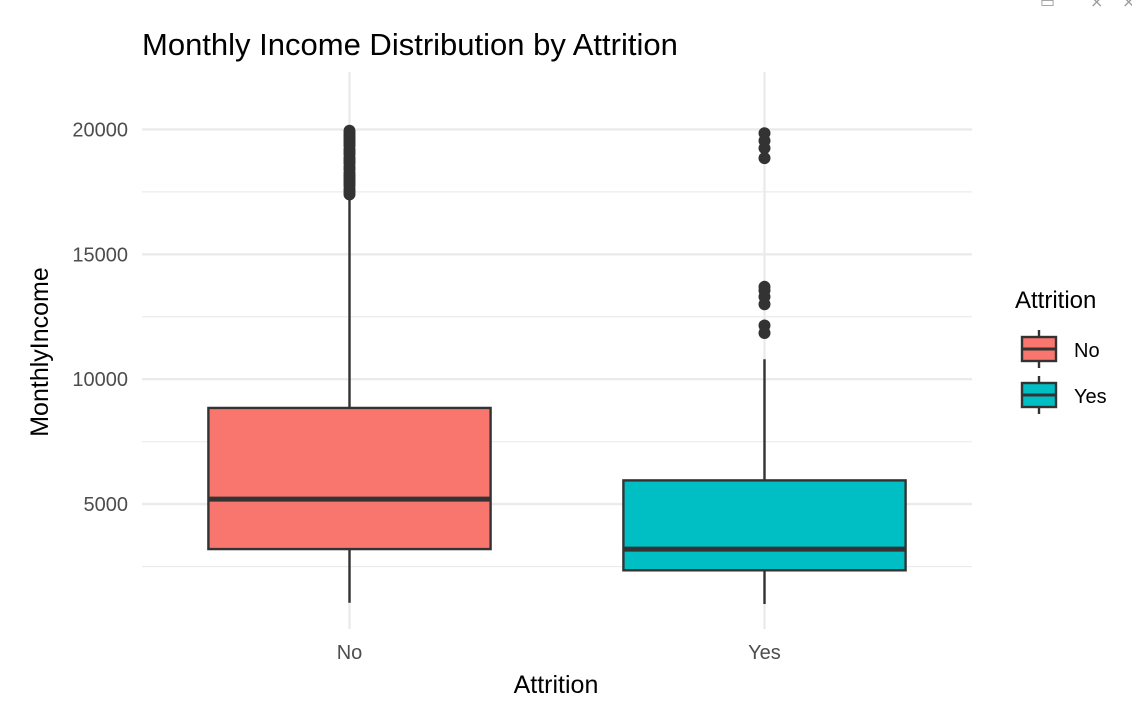 This screenshot has width=1132, height=714. I want to click on window-controls: ▭ × ×, so click(1077, 7).